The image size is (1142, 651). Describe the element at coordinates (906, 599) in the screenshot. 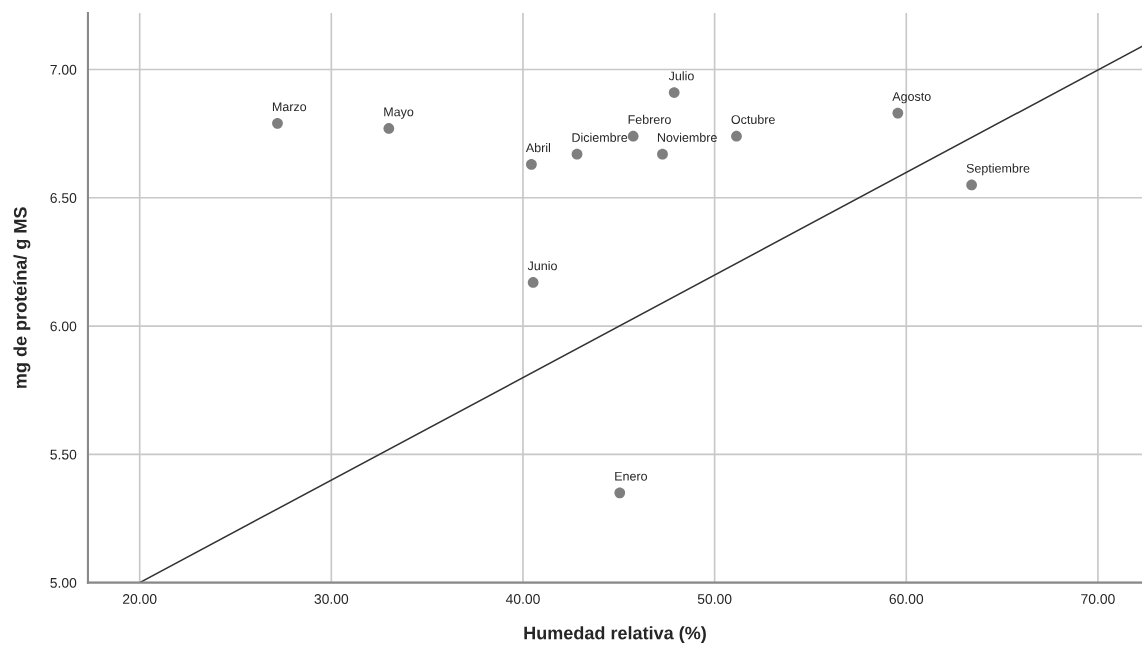

I see `x-tick-label: 60.00` at that location.